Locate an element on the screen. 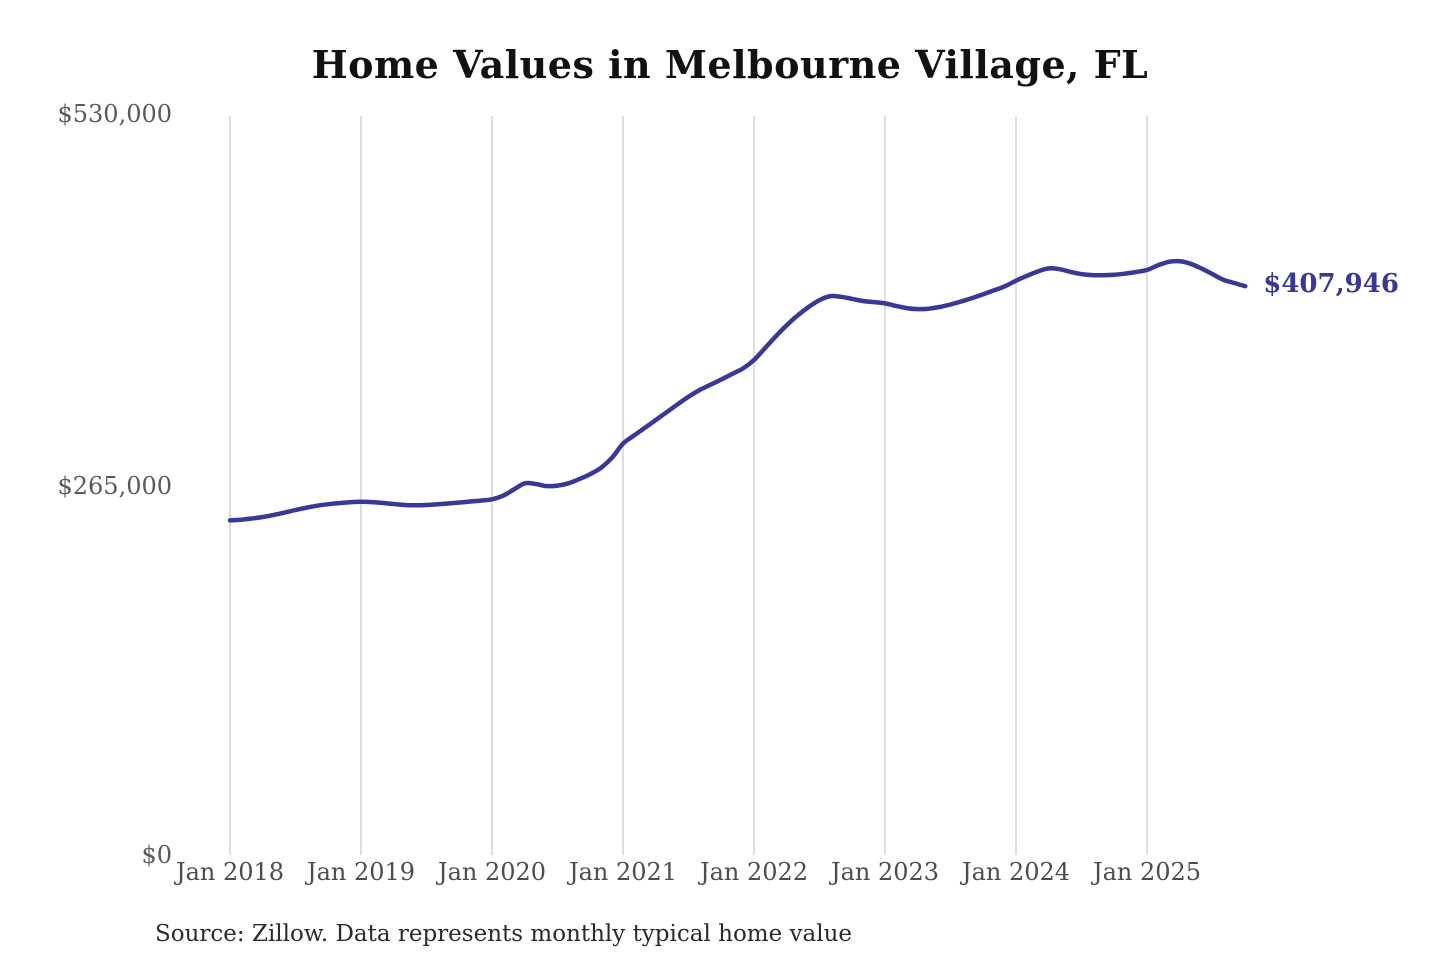 This screenshot has width=1440, height=960. x-axis-tick-jan-2023: Jan 2023 is located at coordinates (885, 872).